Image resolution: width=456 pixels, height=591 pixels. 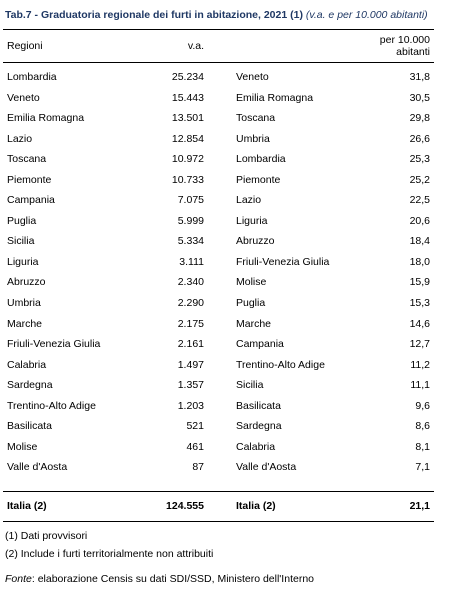 What do you see at coordinates (419, 220) in the screenshot?
I see `rate-cell: 20,6` at bounding box center [419, 220].